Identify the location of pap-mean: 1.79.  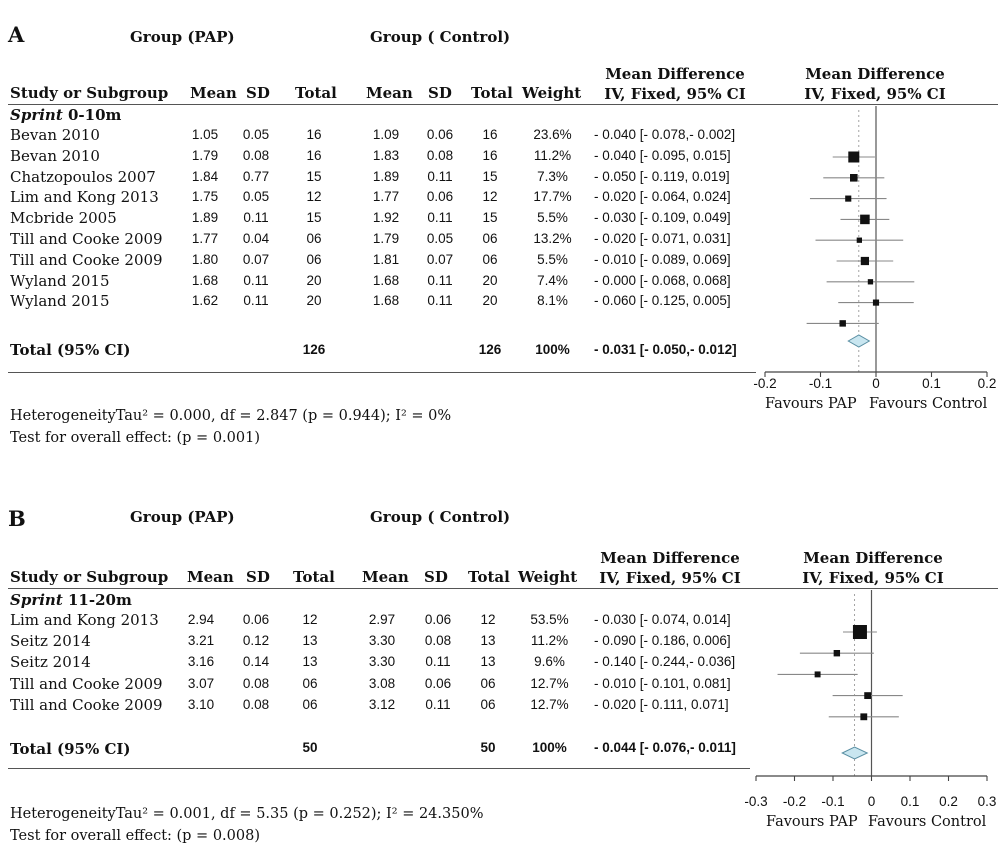
(205, 155).